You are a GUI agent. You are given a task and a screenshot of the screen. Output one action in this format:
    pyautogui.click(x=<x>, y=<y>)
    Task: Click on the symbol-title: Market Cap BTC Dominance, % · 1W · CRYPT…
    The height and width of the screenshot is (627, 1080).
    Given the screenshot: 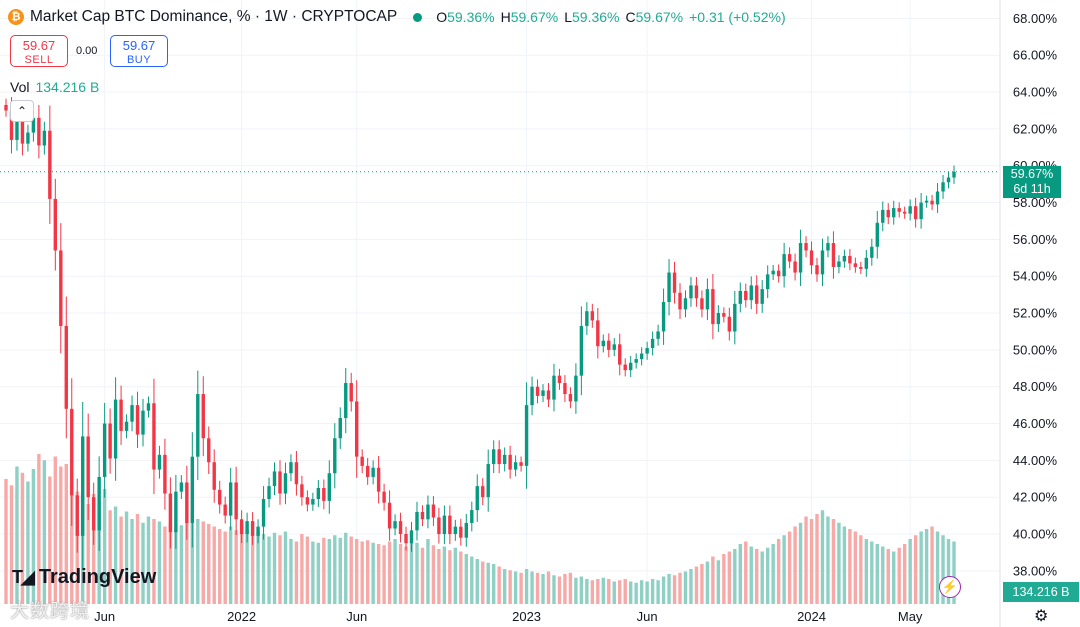 What is the action you would take?
    pyautogui.click(x=214, y=16)
    